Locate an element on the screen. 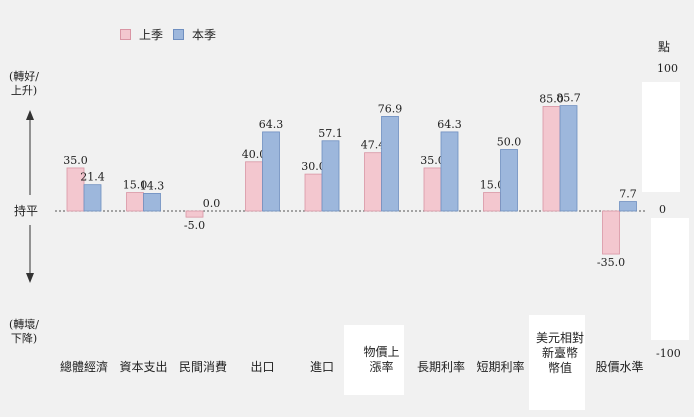 This screenshot has height=417, width=694. left-label-down: (轉壞/下降) is located at coordinates (24, 331).